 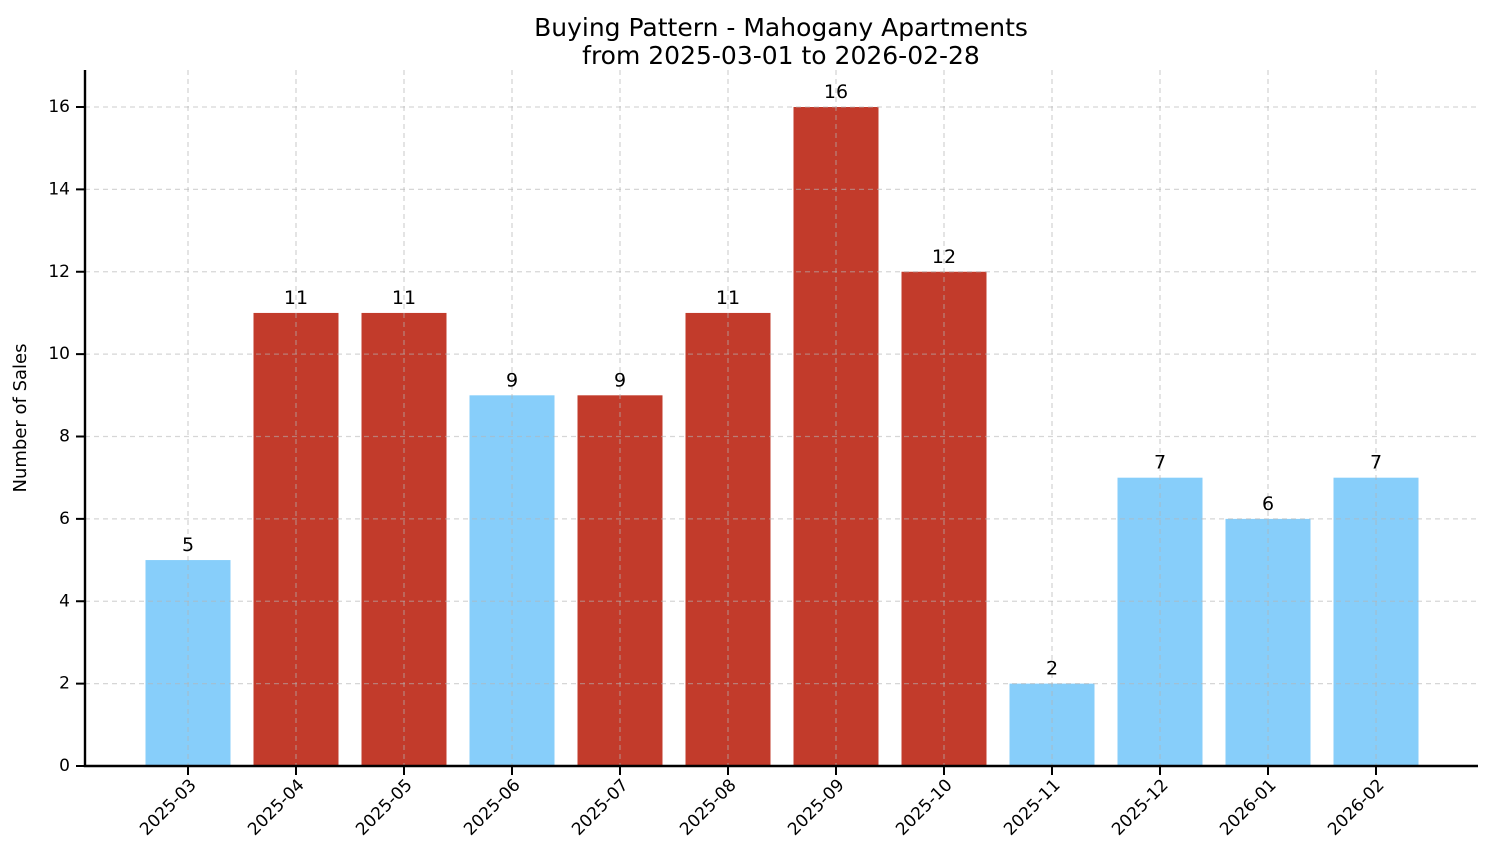 I want to click on x-tick-label-2025-07: 2025-07, so click(x=600, y=807).